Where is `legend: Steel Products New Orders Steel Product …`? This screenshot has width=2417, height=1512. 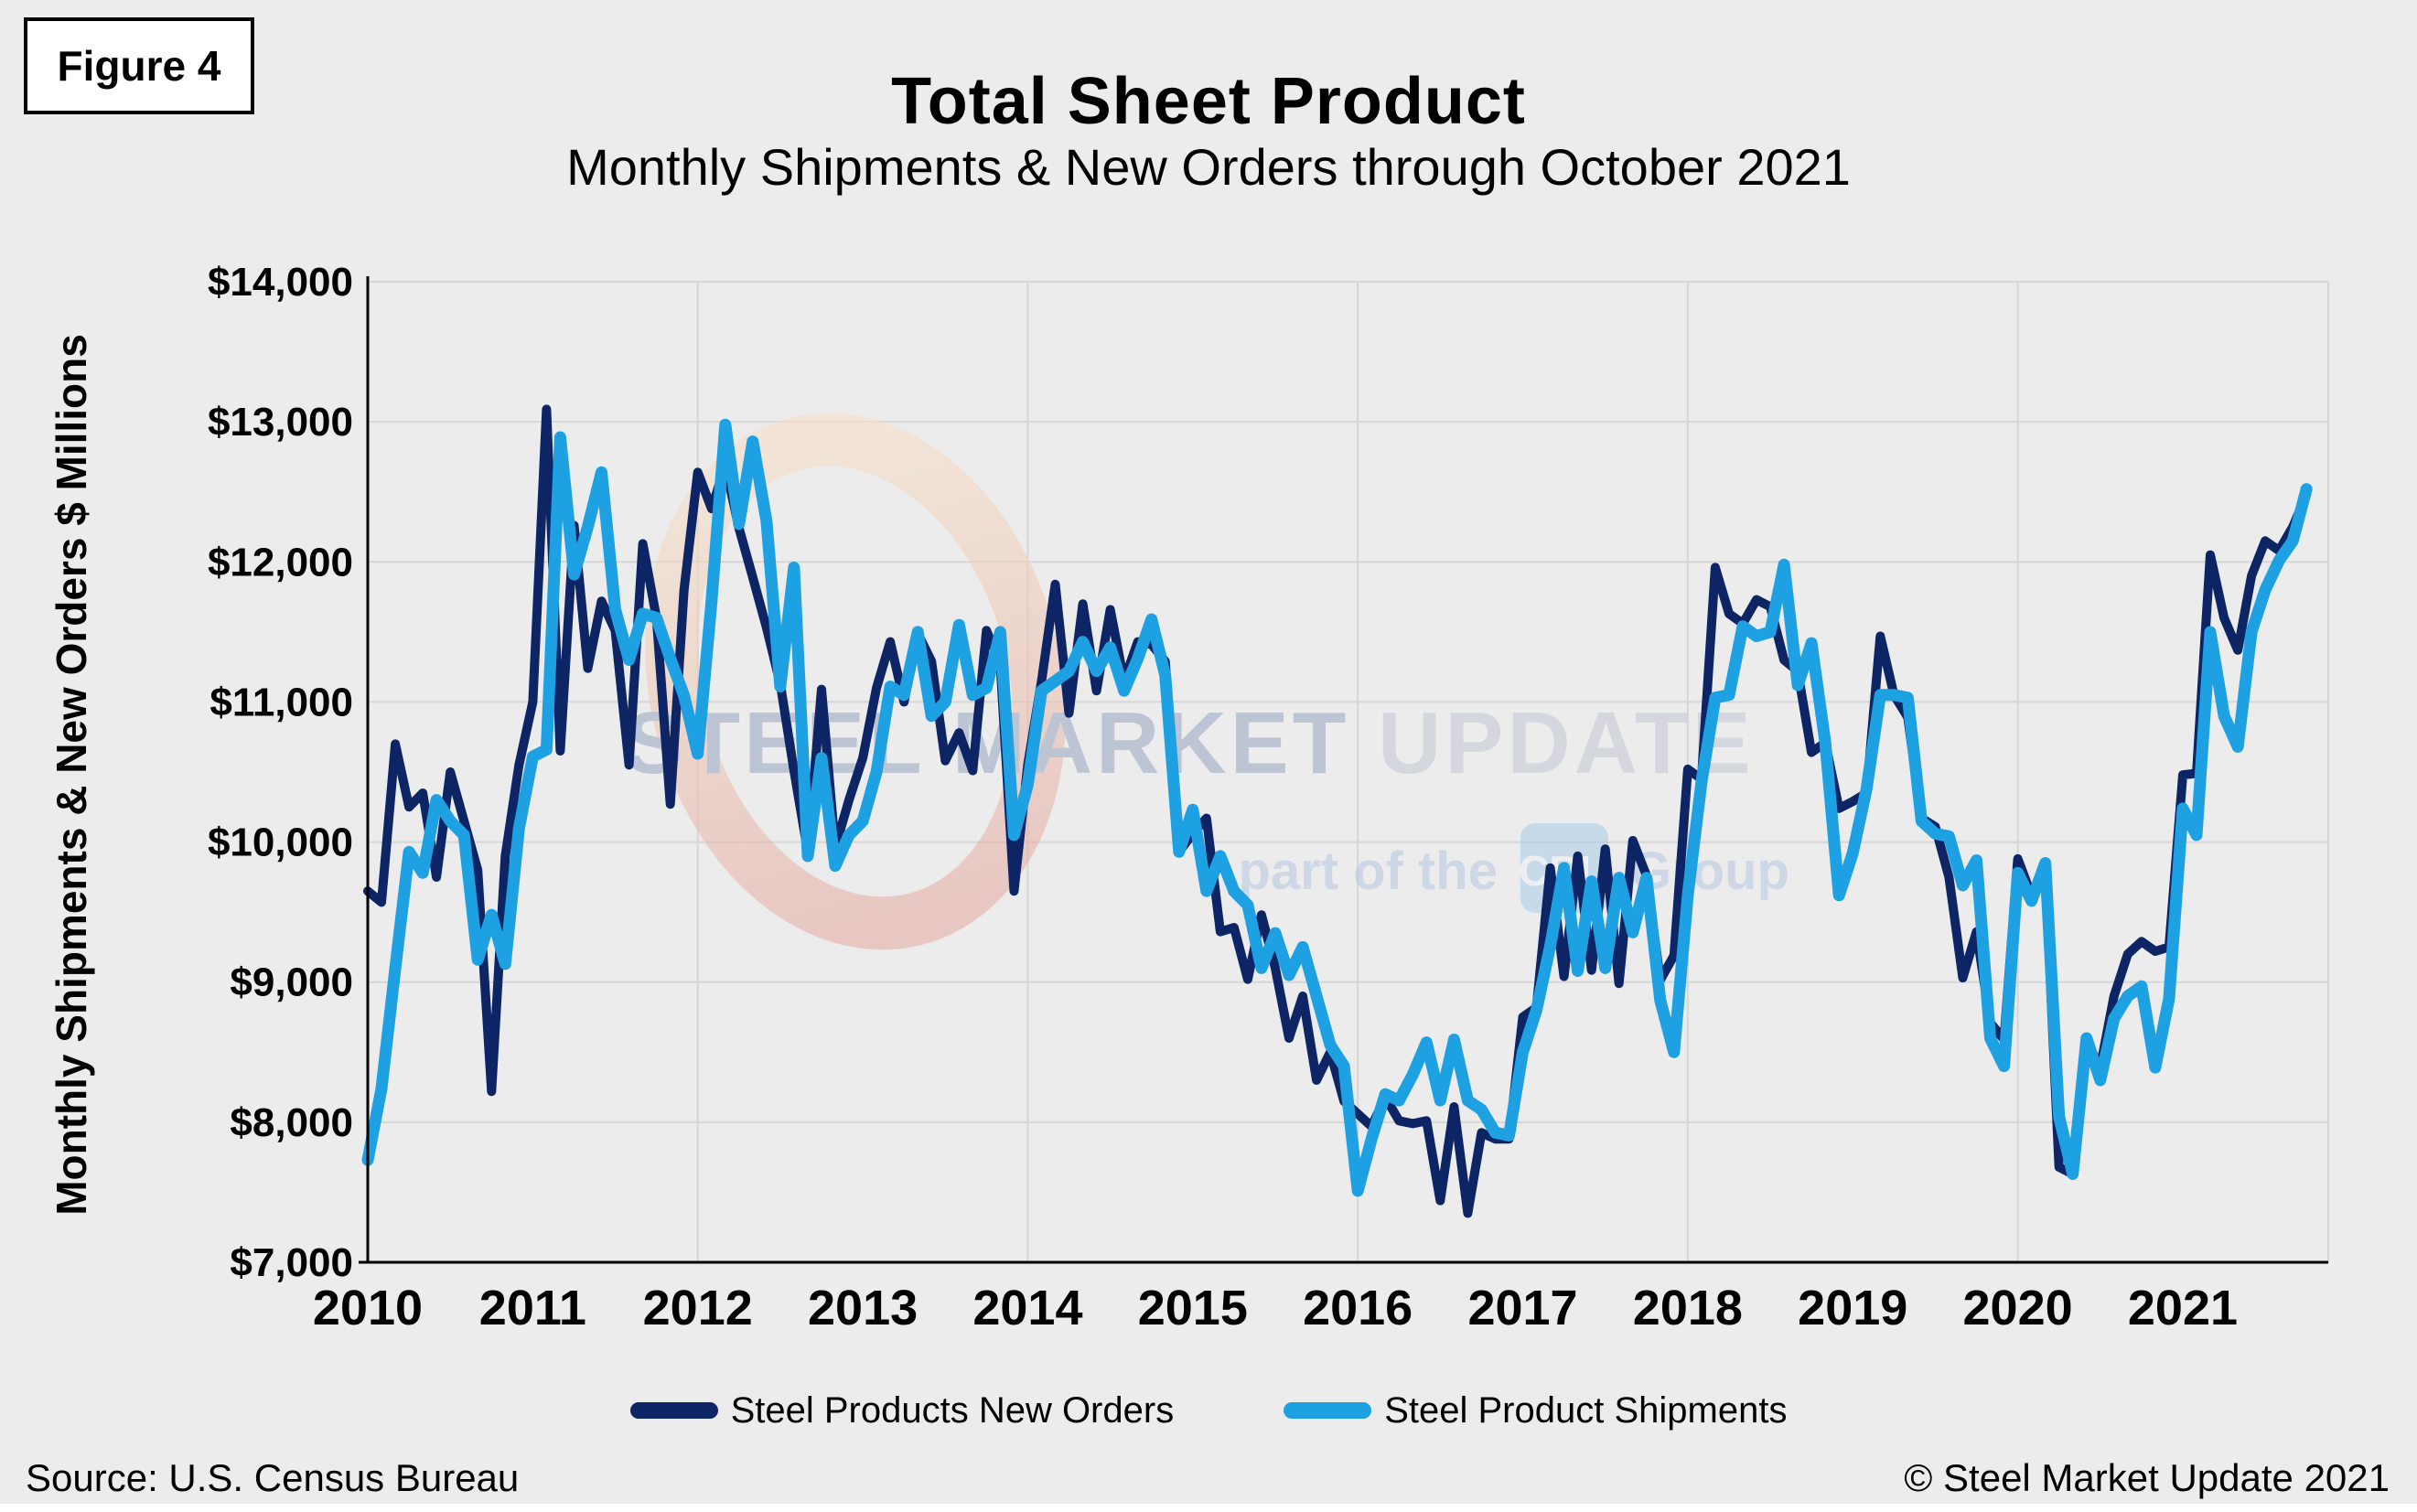 legend: Steel Products New Orders Steel Product … is located at coordinates (1208, 1410).